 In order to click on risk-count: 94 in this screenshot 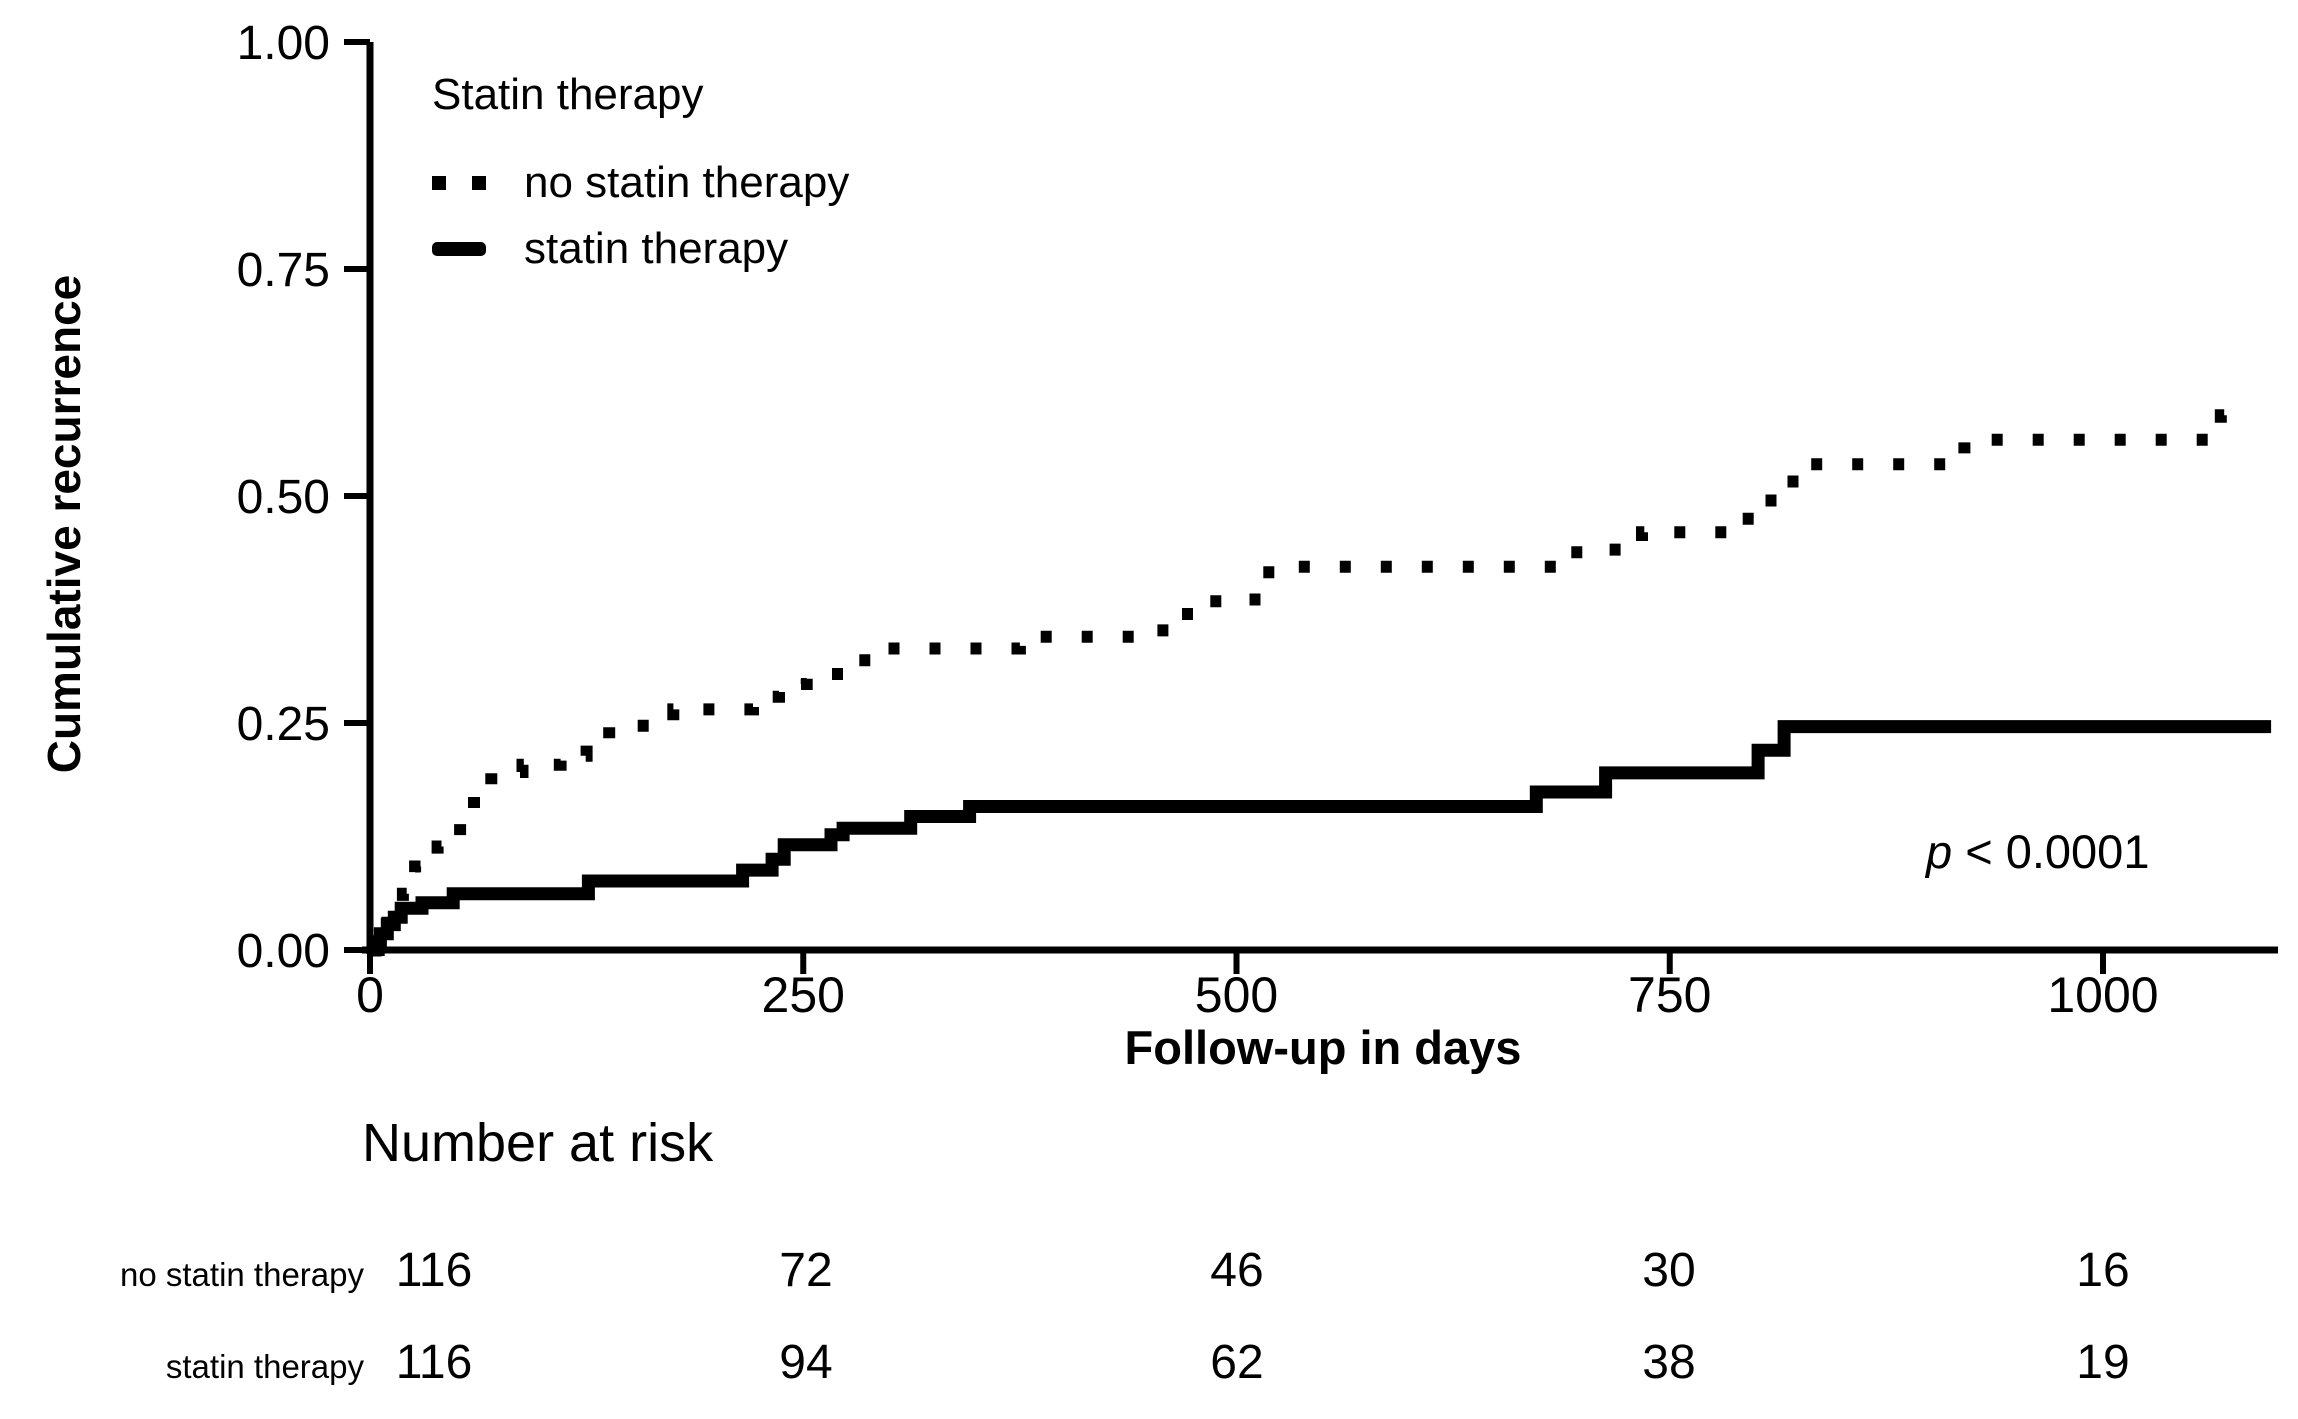, I will do `click(806, 1362)`.